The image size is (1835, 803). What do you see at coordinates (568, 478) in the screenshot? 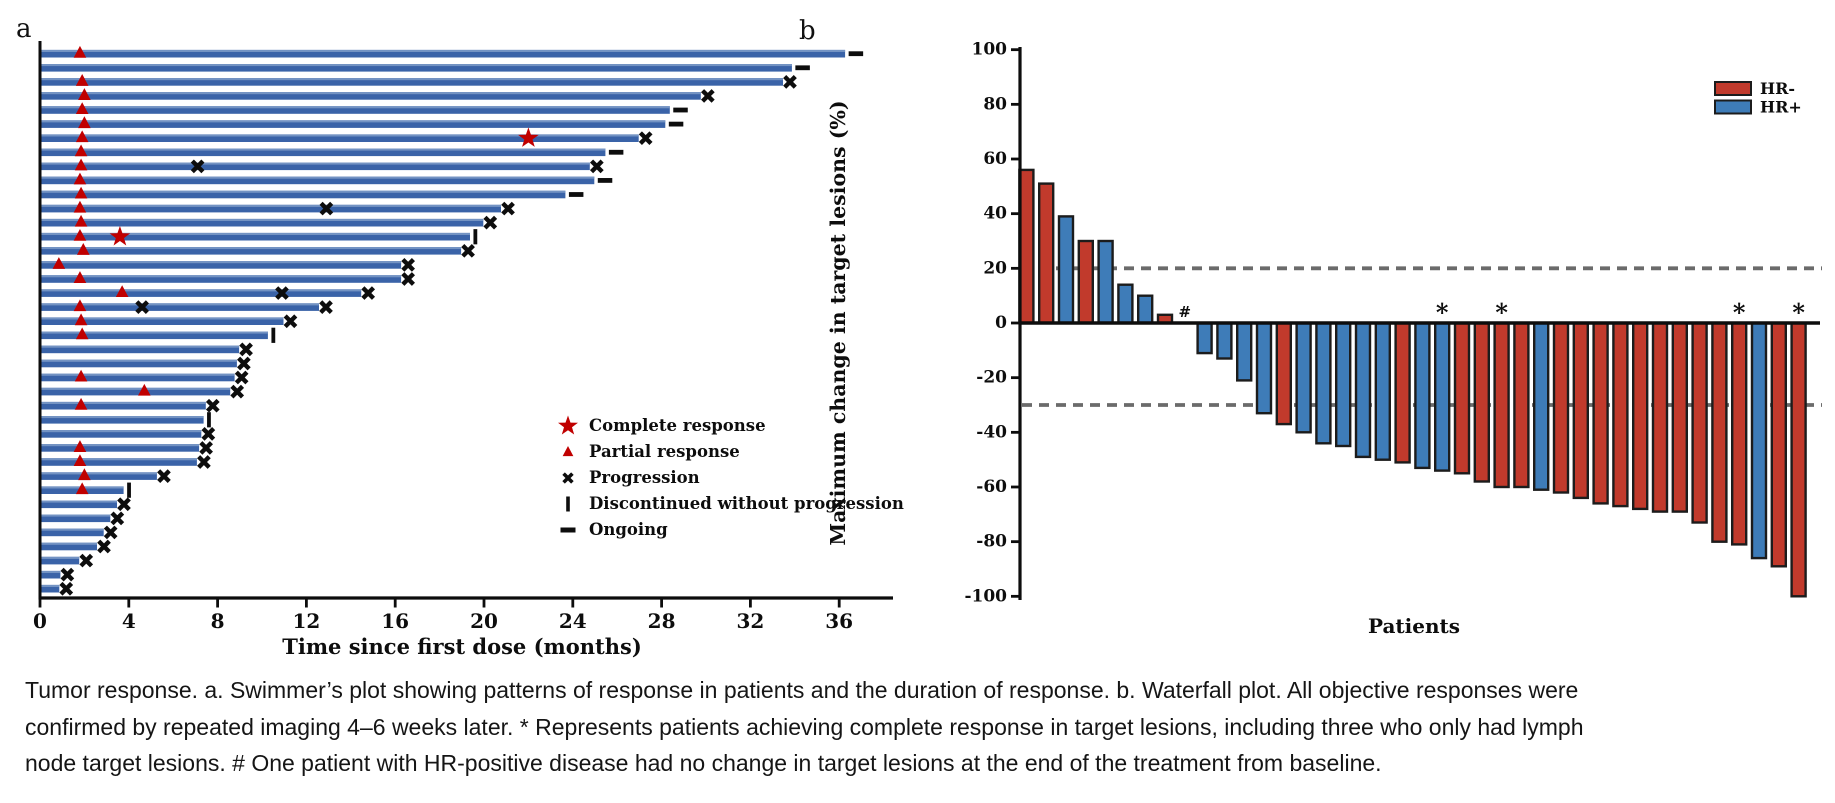
I see `progression-x-icon` at bounding box center [568, 478].